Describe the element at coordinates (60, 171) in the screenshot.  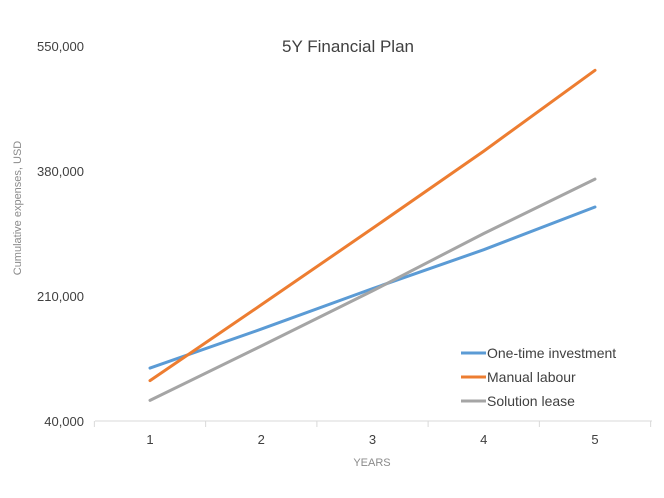
I see `y-tick-label: 380,000` at that location.